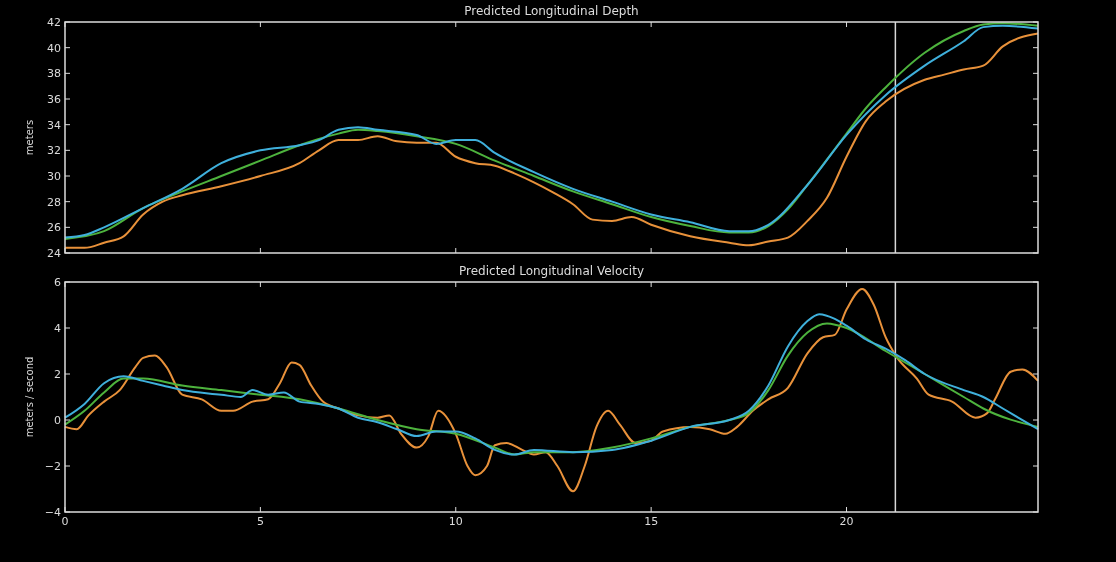 Image resolution: width=1116 pixels, height=562 pixels. What do you see at coordinates (52, 512) in the screenshot?
I see `y-tick-label: −4` at bounding box center [52, 512].